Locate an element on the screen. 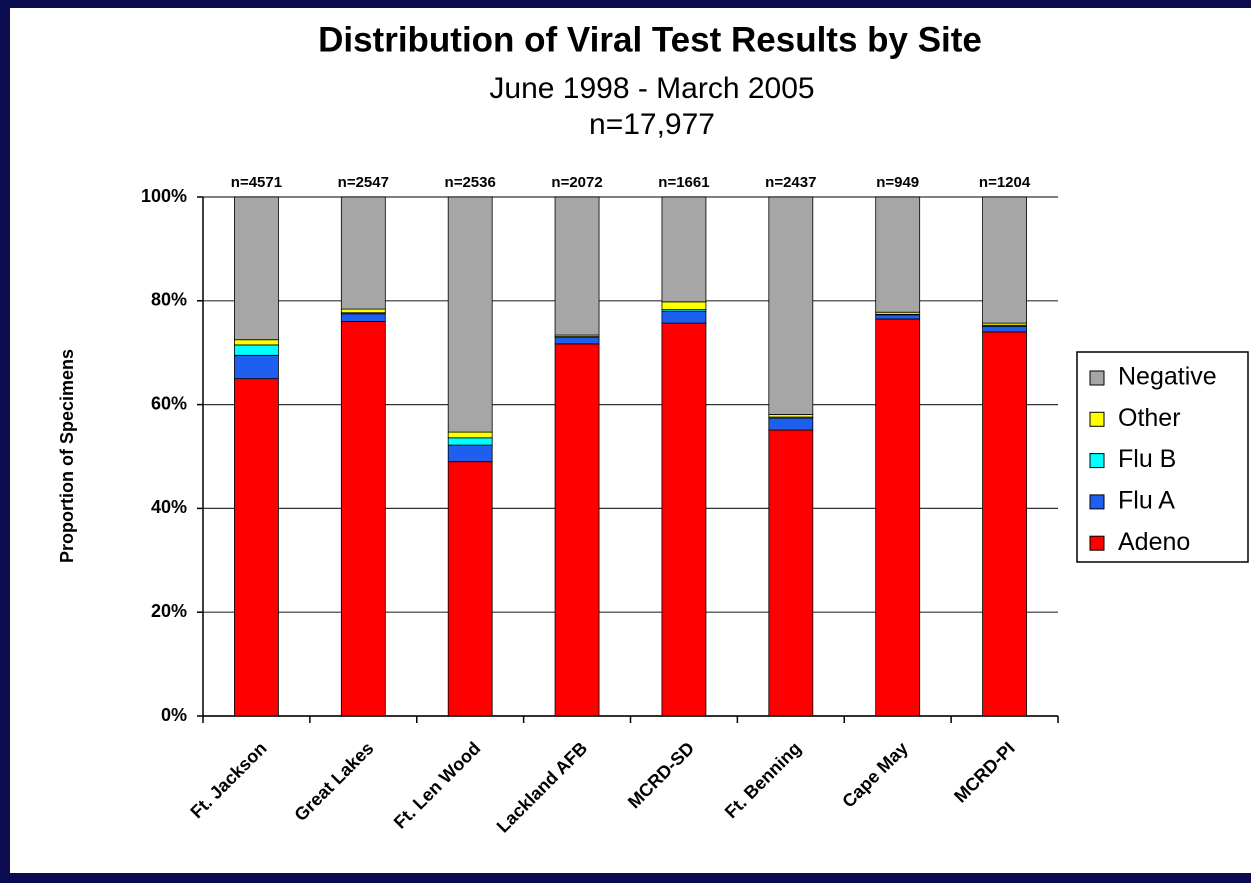  chart-subtitle: June 1998 - March 2005 is located at coordinates (651, 88).